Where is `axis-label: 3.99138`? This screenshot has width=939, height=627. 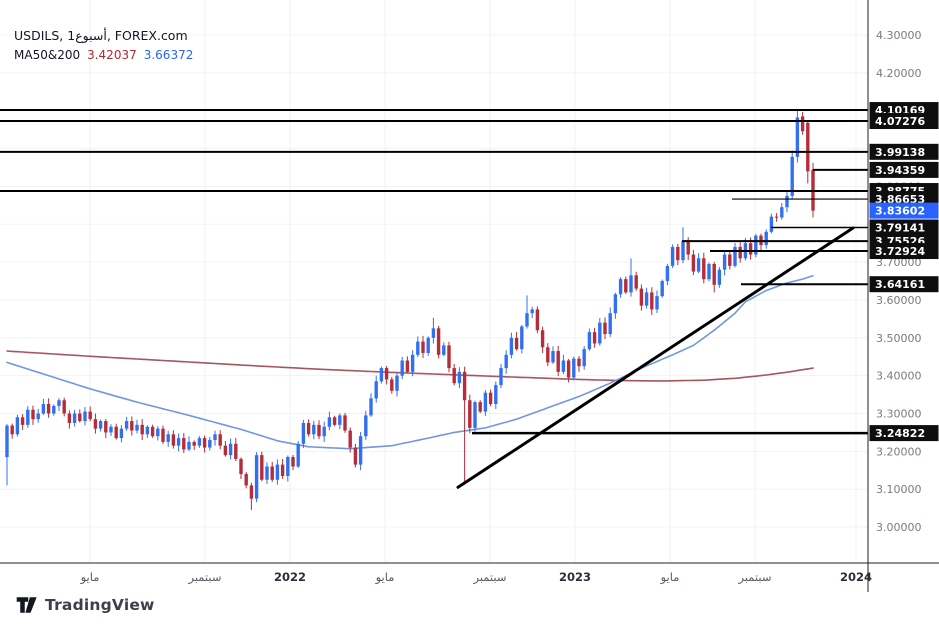
axis-label: 3.99138 is located at coordinates (900, 152).